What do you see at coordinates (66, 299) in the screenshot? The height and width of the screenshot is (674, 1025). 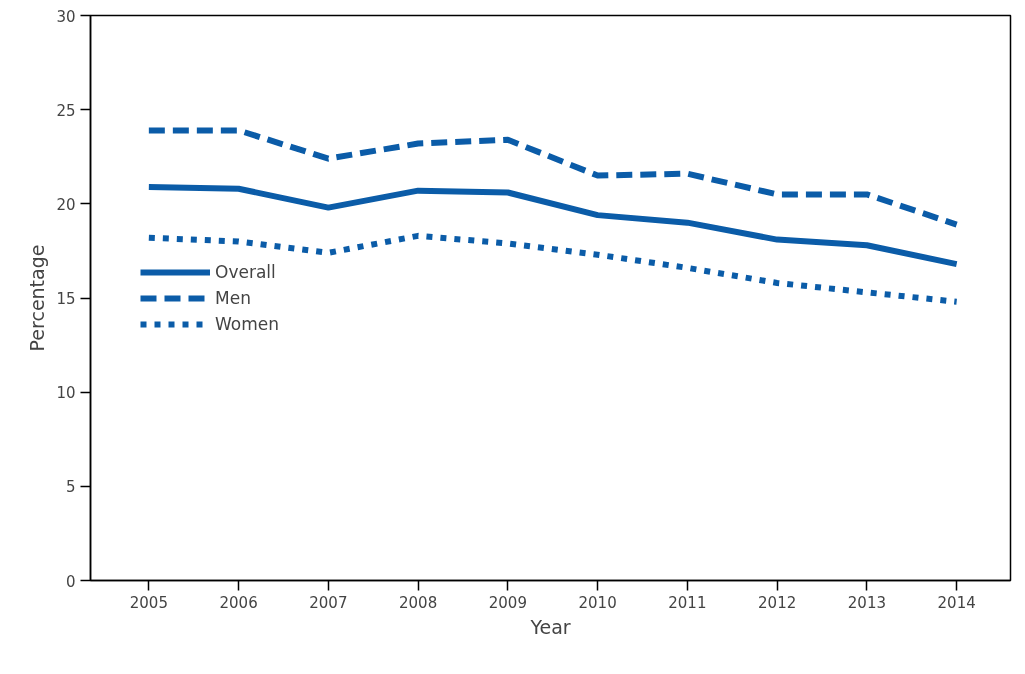 I see `y-tick-label: 15` at bounding box center [66, 299].